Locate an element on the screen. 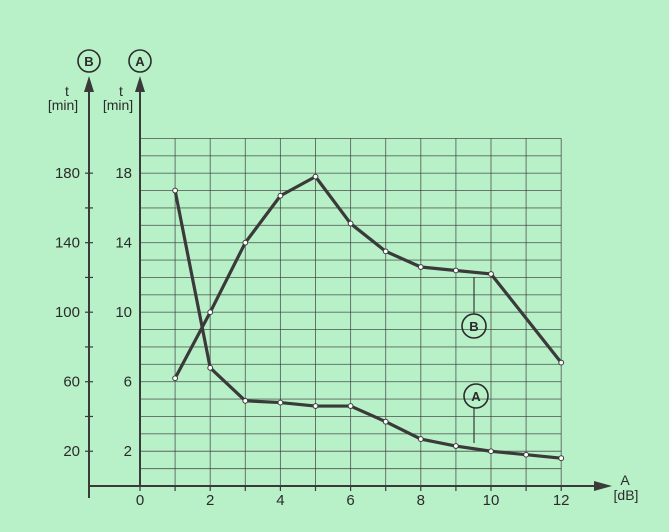 Image resolution: width=669 pixels, height=532 pixels. x-tick-label: 10 is located at coordinates (491, 500).